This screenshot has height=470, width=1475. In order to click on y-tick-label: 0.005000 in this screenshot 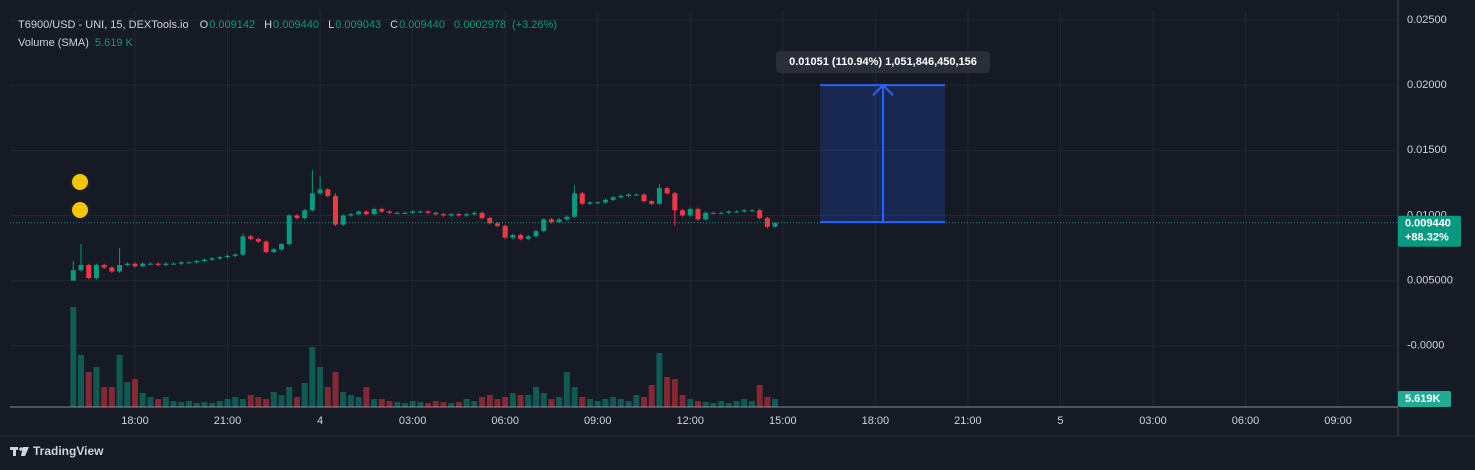, I will do `click(1430, 281)`.